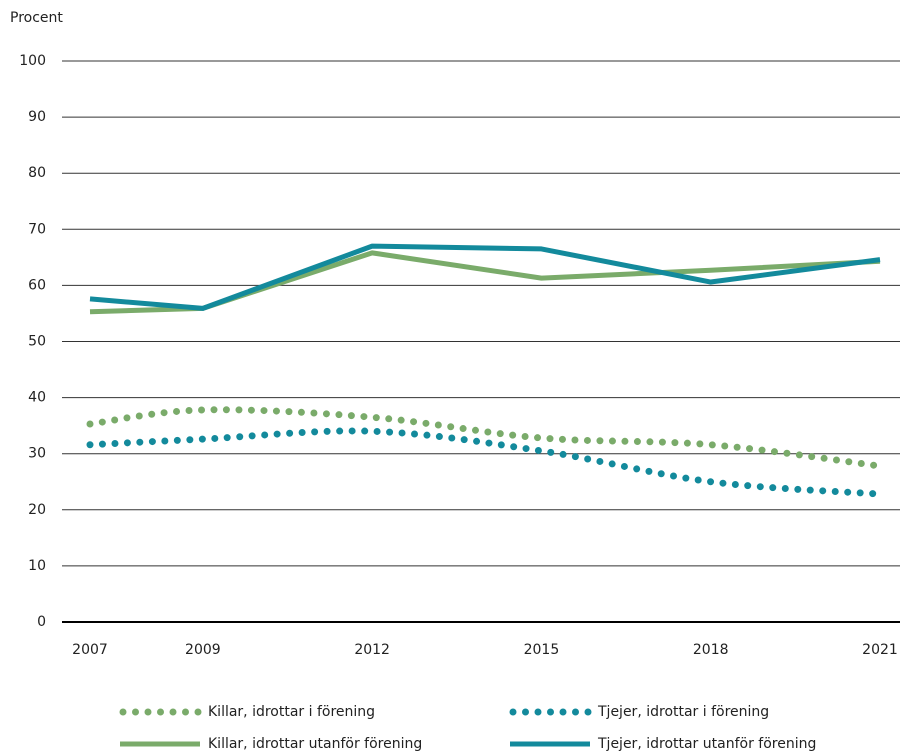  I want to click on y-tick-label: 30, so click(37, 454).